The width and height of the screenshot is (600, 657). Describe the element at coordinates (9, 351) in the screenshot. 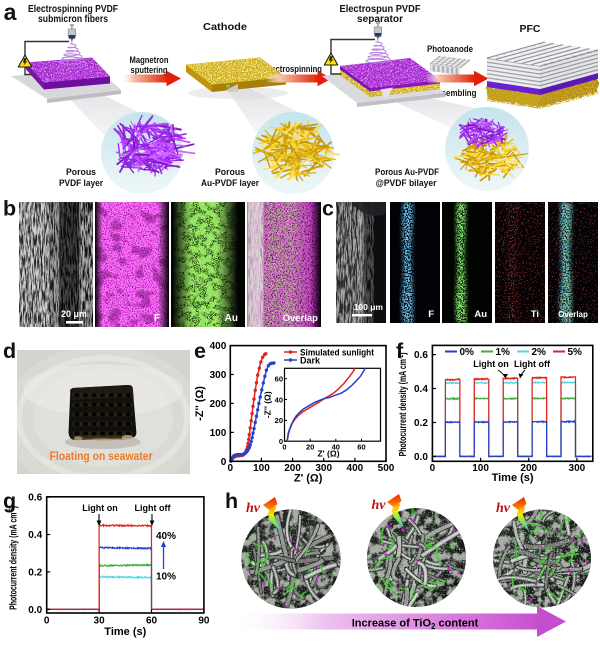

I see `svg-text: d` at that location.